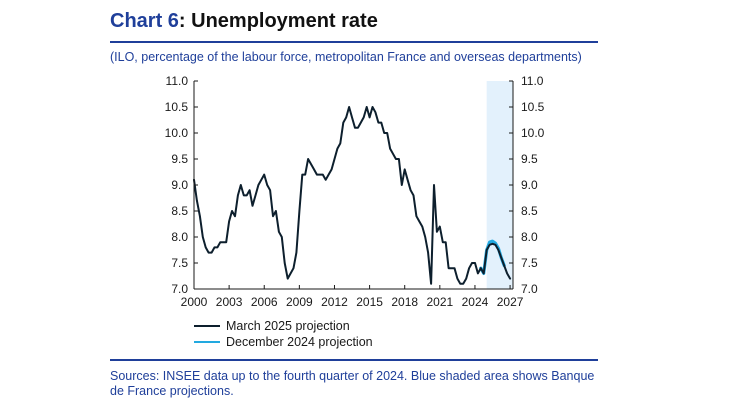  I want to click on legend-item-december: December 2024 projection, so click(283, 342).